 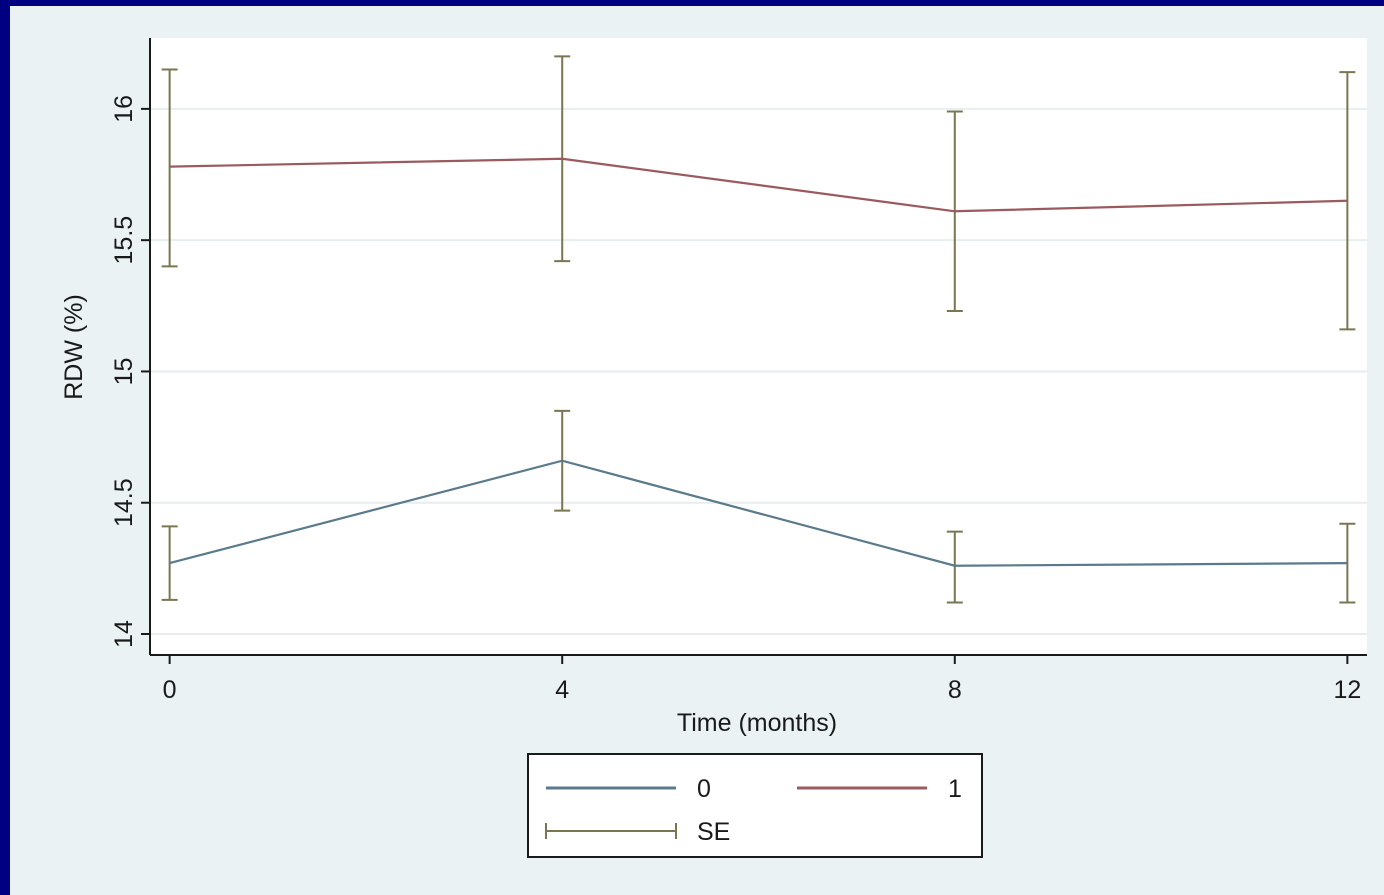 What do you see at coordinates (955, 789) in the screenshot?
I see `legend-label-series-1: 1` at bounding box center [955, 789].